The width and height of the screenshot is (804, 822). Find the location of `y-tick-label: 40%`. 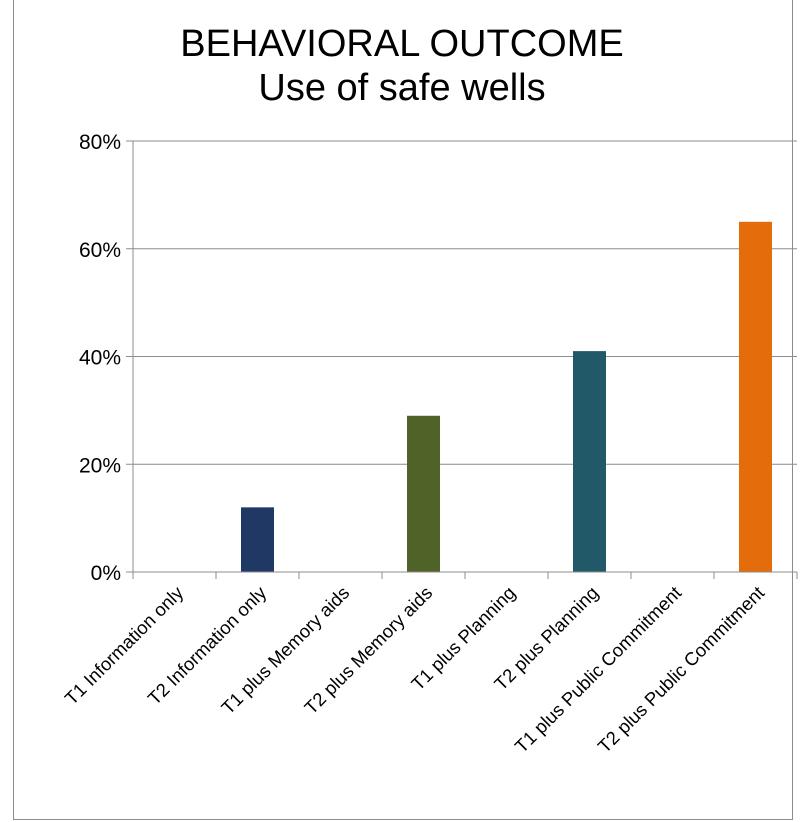

y-tick-label: 40% is located at coordinates (100, 358).